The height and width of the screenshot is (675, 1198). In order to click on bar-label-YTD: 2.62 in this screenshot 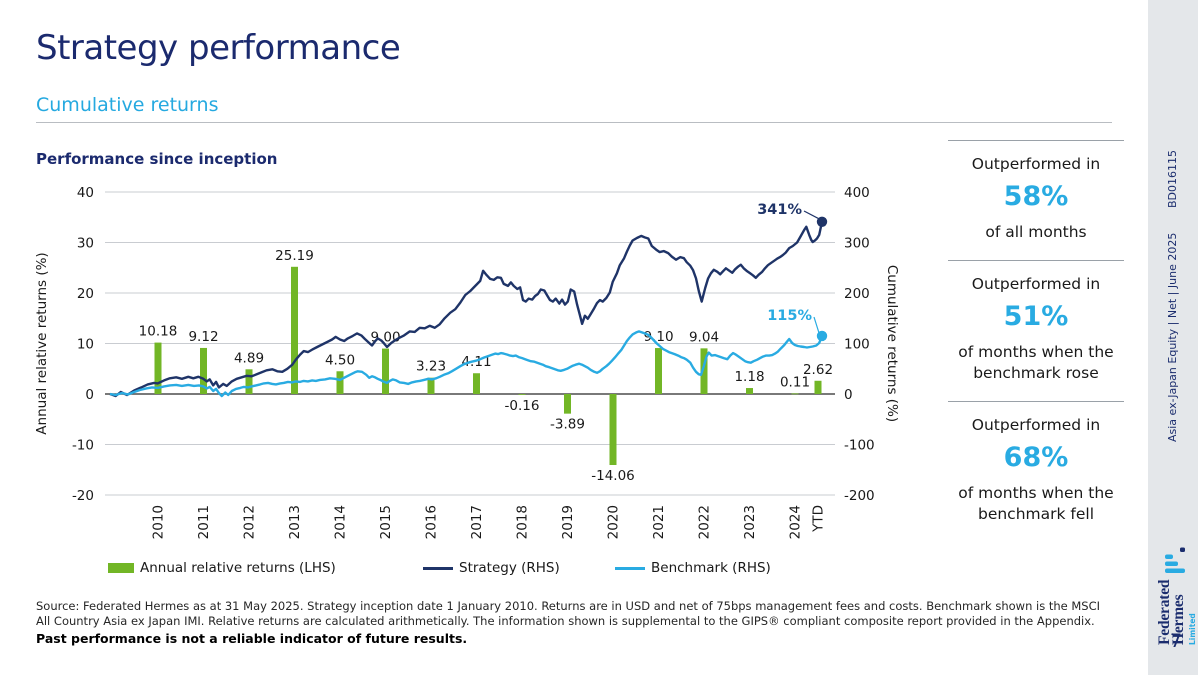, I will do `click(818, 370)`.